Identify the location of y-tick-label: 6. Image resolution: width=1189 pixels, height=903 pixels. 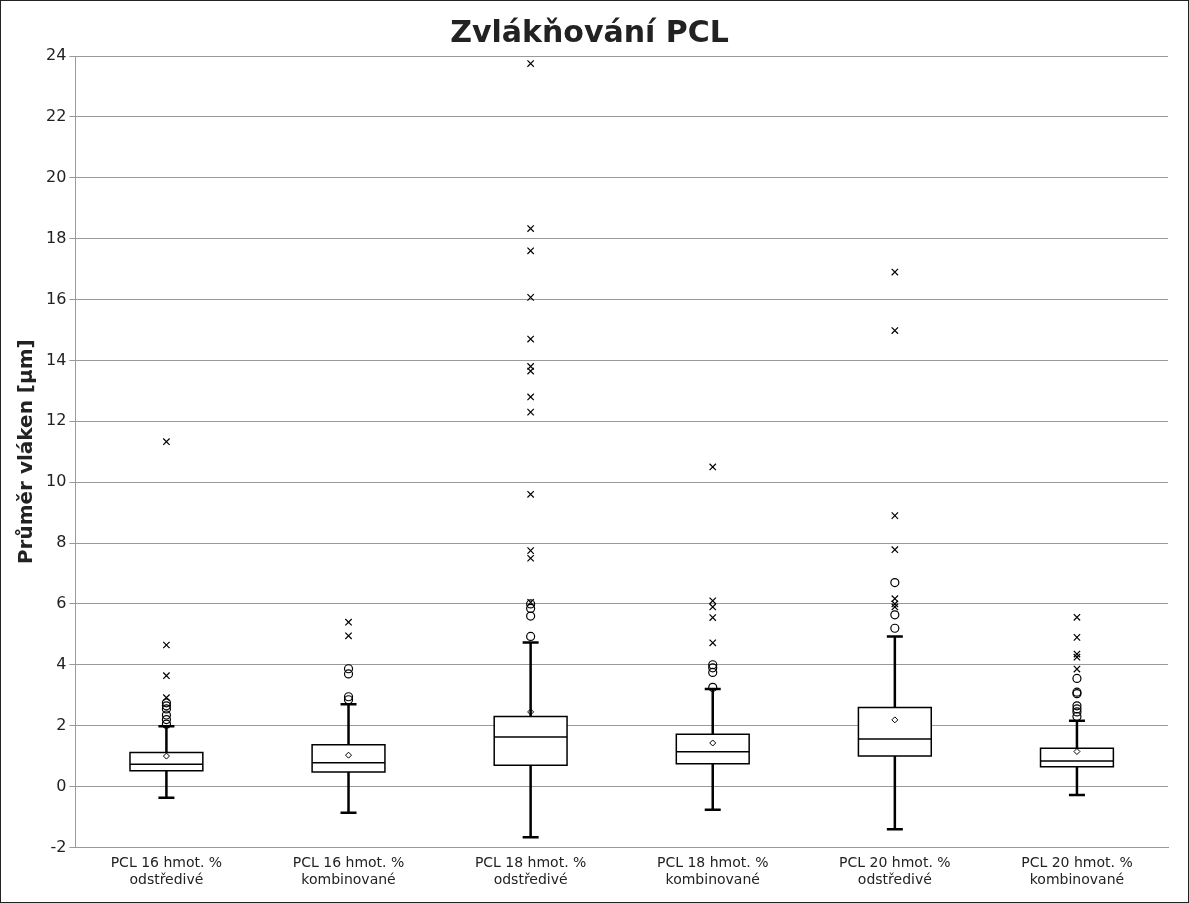
(61, 603).